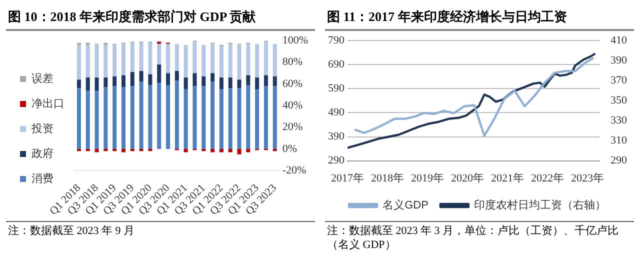 Image resolution: width=640 pixels, height=269 pixels. What do you see at coordinates (619, 40) in the screenshot?
I see `y2-tick-label: 410` at bounding box center [619, 40].